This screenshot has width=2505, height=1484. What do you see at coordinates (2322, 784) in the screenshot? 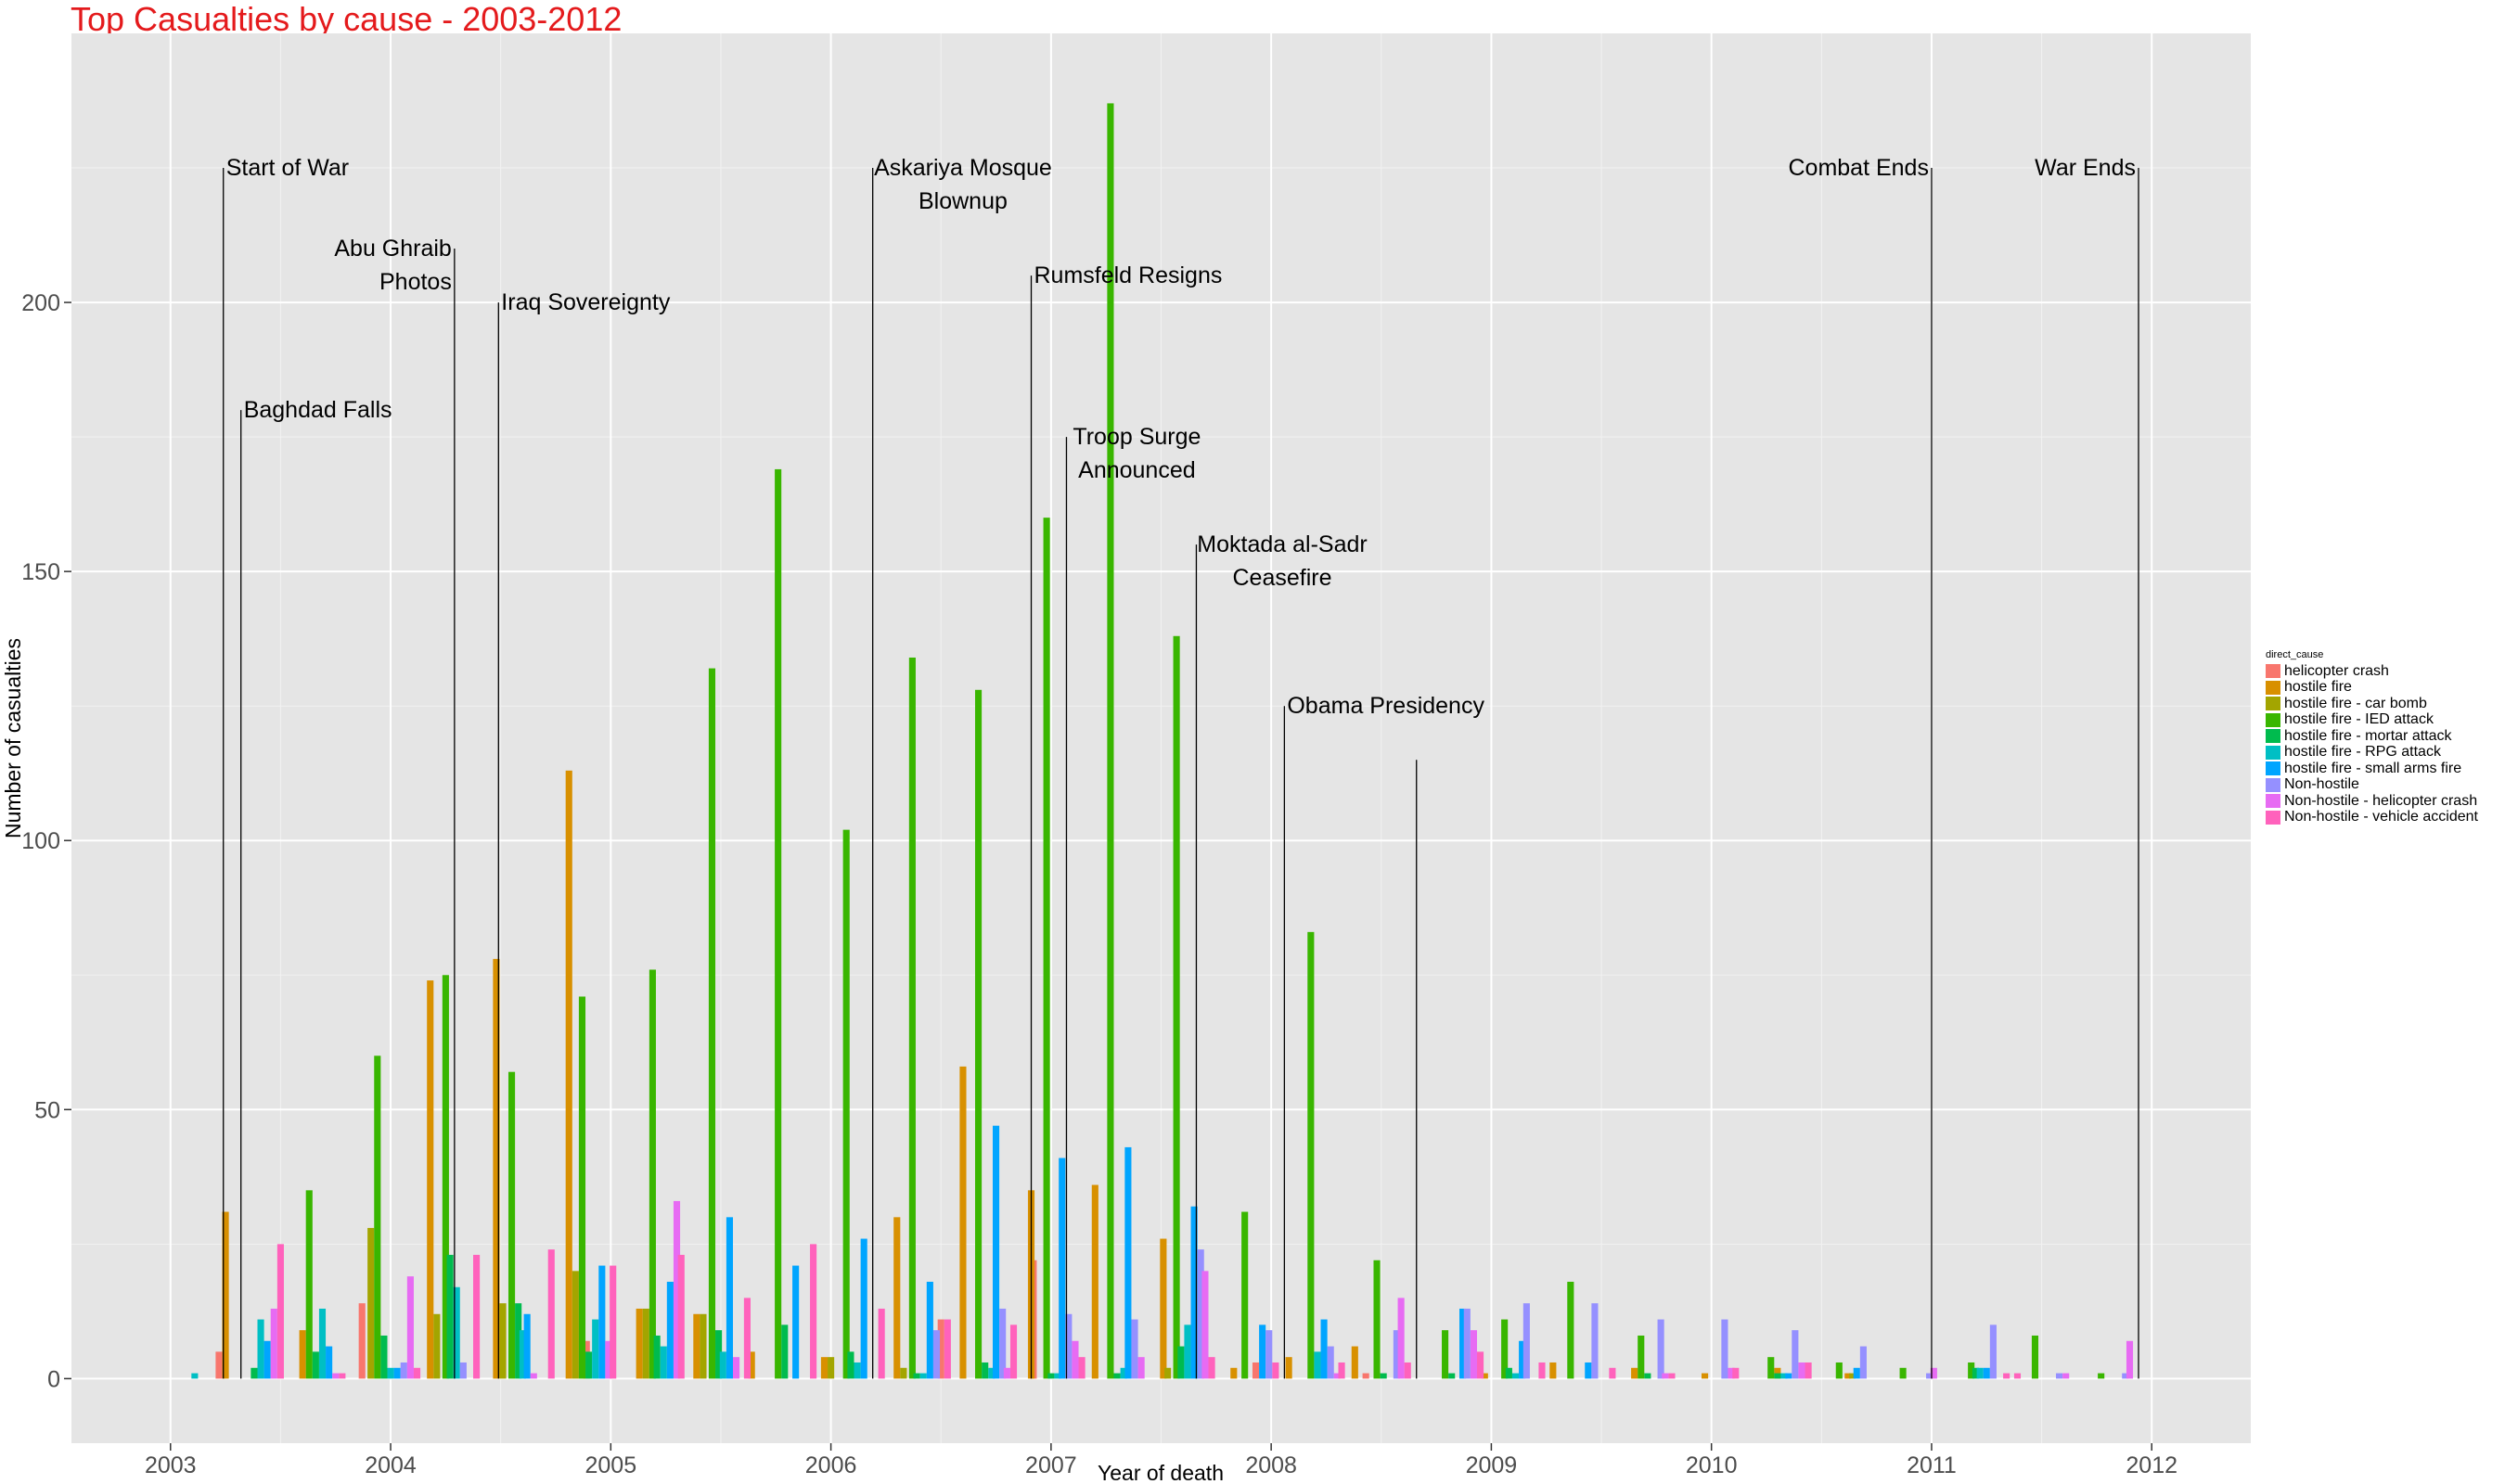
I see `legend-label: Non-hostile` at bounding box center [2322, 784].